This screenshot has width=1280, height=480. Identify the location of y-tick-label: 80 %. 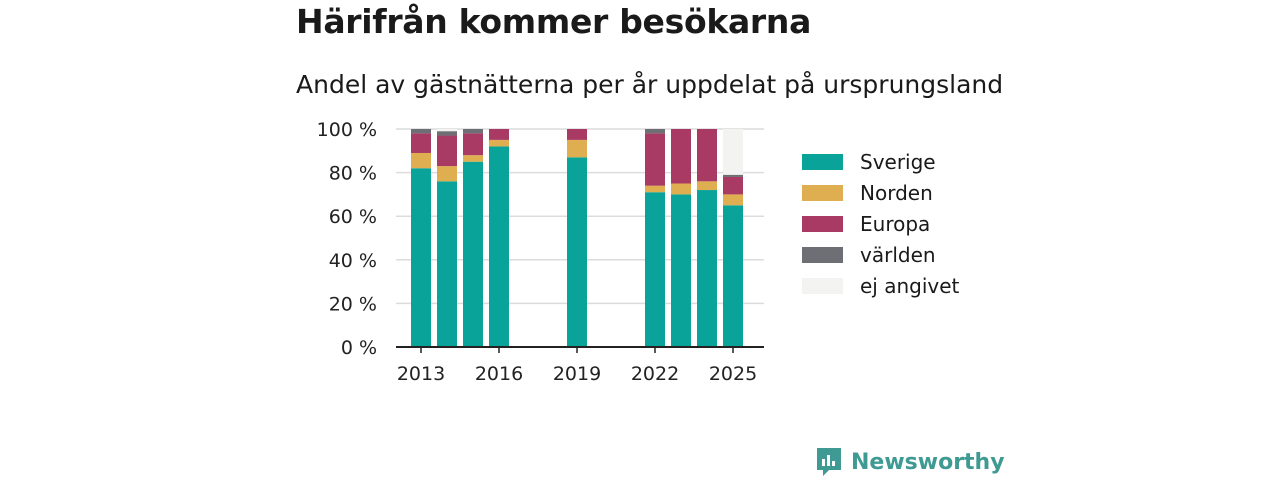
(353, 174).